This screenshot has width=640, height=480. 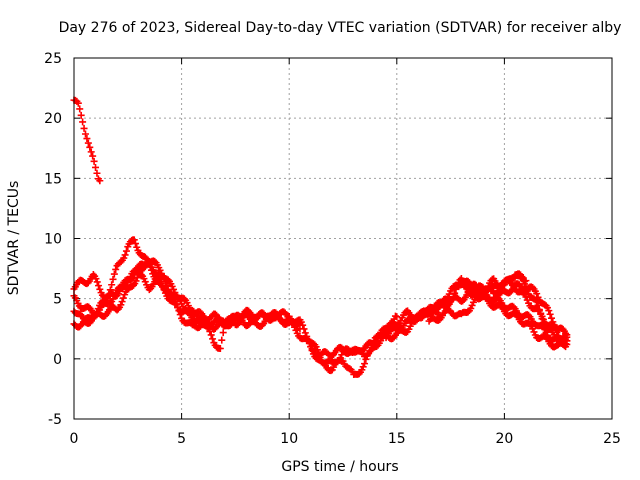 I want to click on x-tick-label: 0, so click(x=74, y=439).